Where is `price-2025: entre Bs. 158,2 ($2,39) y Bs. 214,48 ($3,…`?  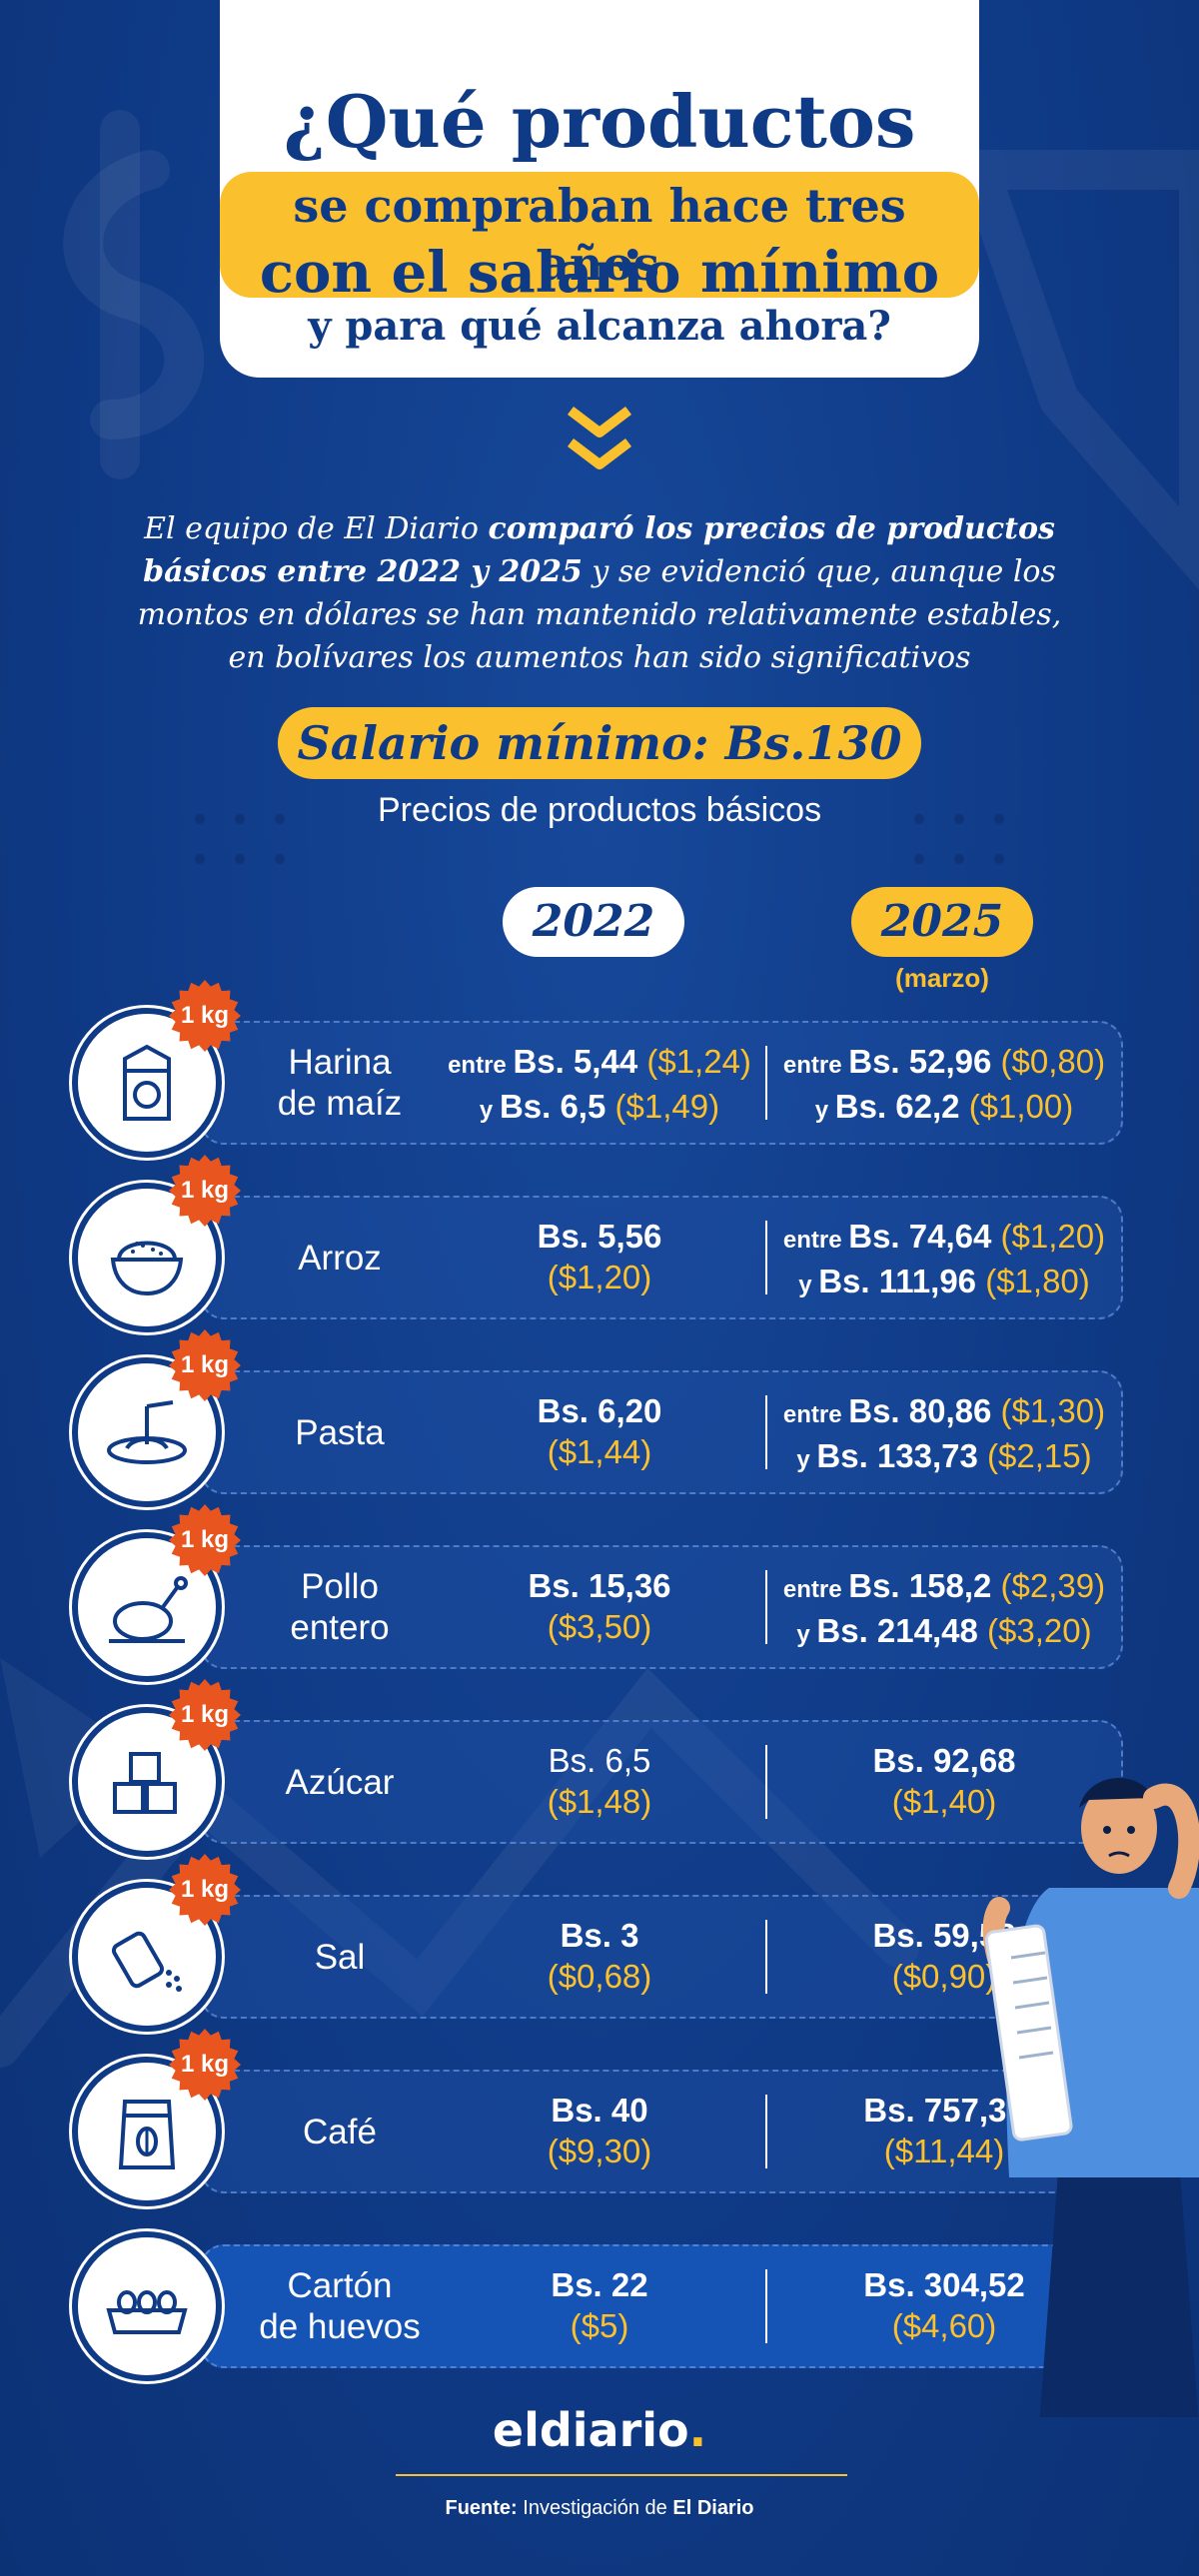 price-2025: entre Bs. 158,2 ($2,39) y Bs. 214,48 ($3,… is located at coordinates (944, 1610).